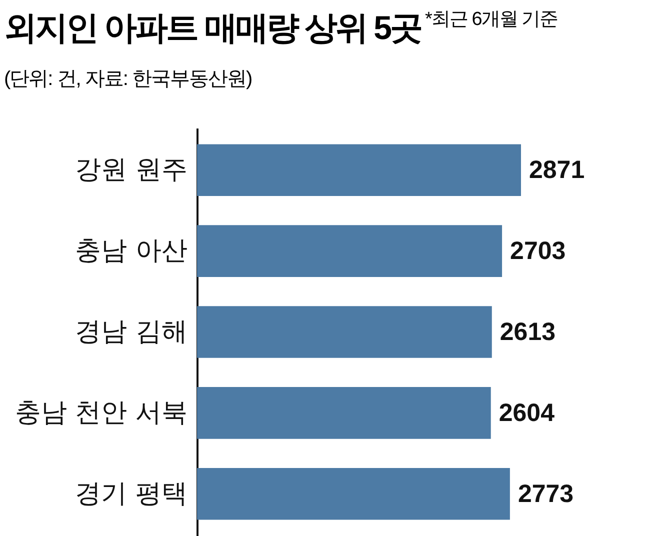 This screenshot has width=646, height=536. Describe the element at coordinates (101, 413) in the screenshot. I see `y-tick-label: 충남 천안 서북` at that location.